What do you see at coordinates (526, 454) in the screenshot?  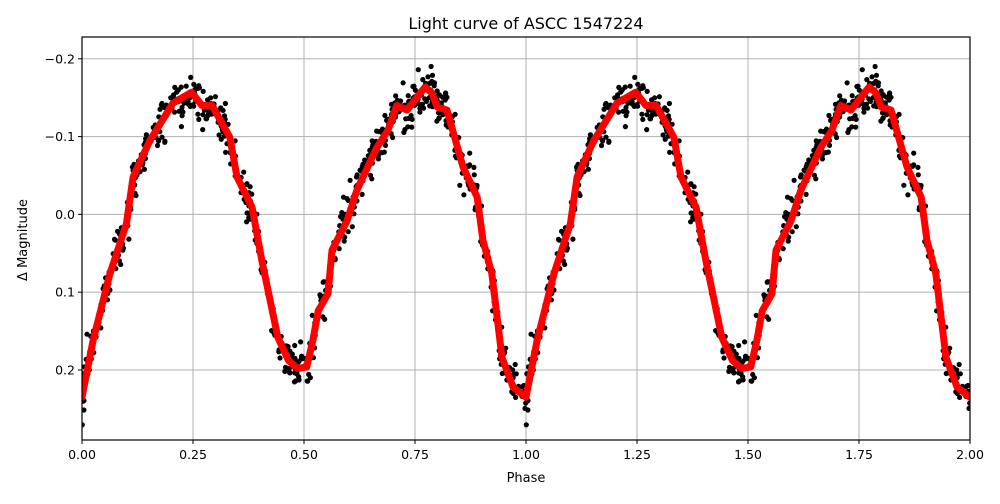 I see `x-tick-label: 1.00` at bounding box center [526, 454].